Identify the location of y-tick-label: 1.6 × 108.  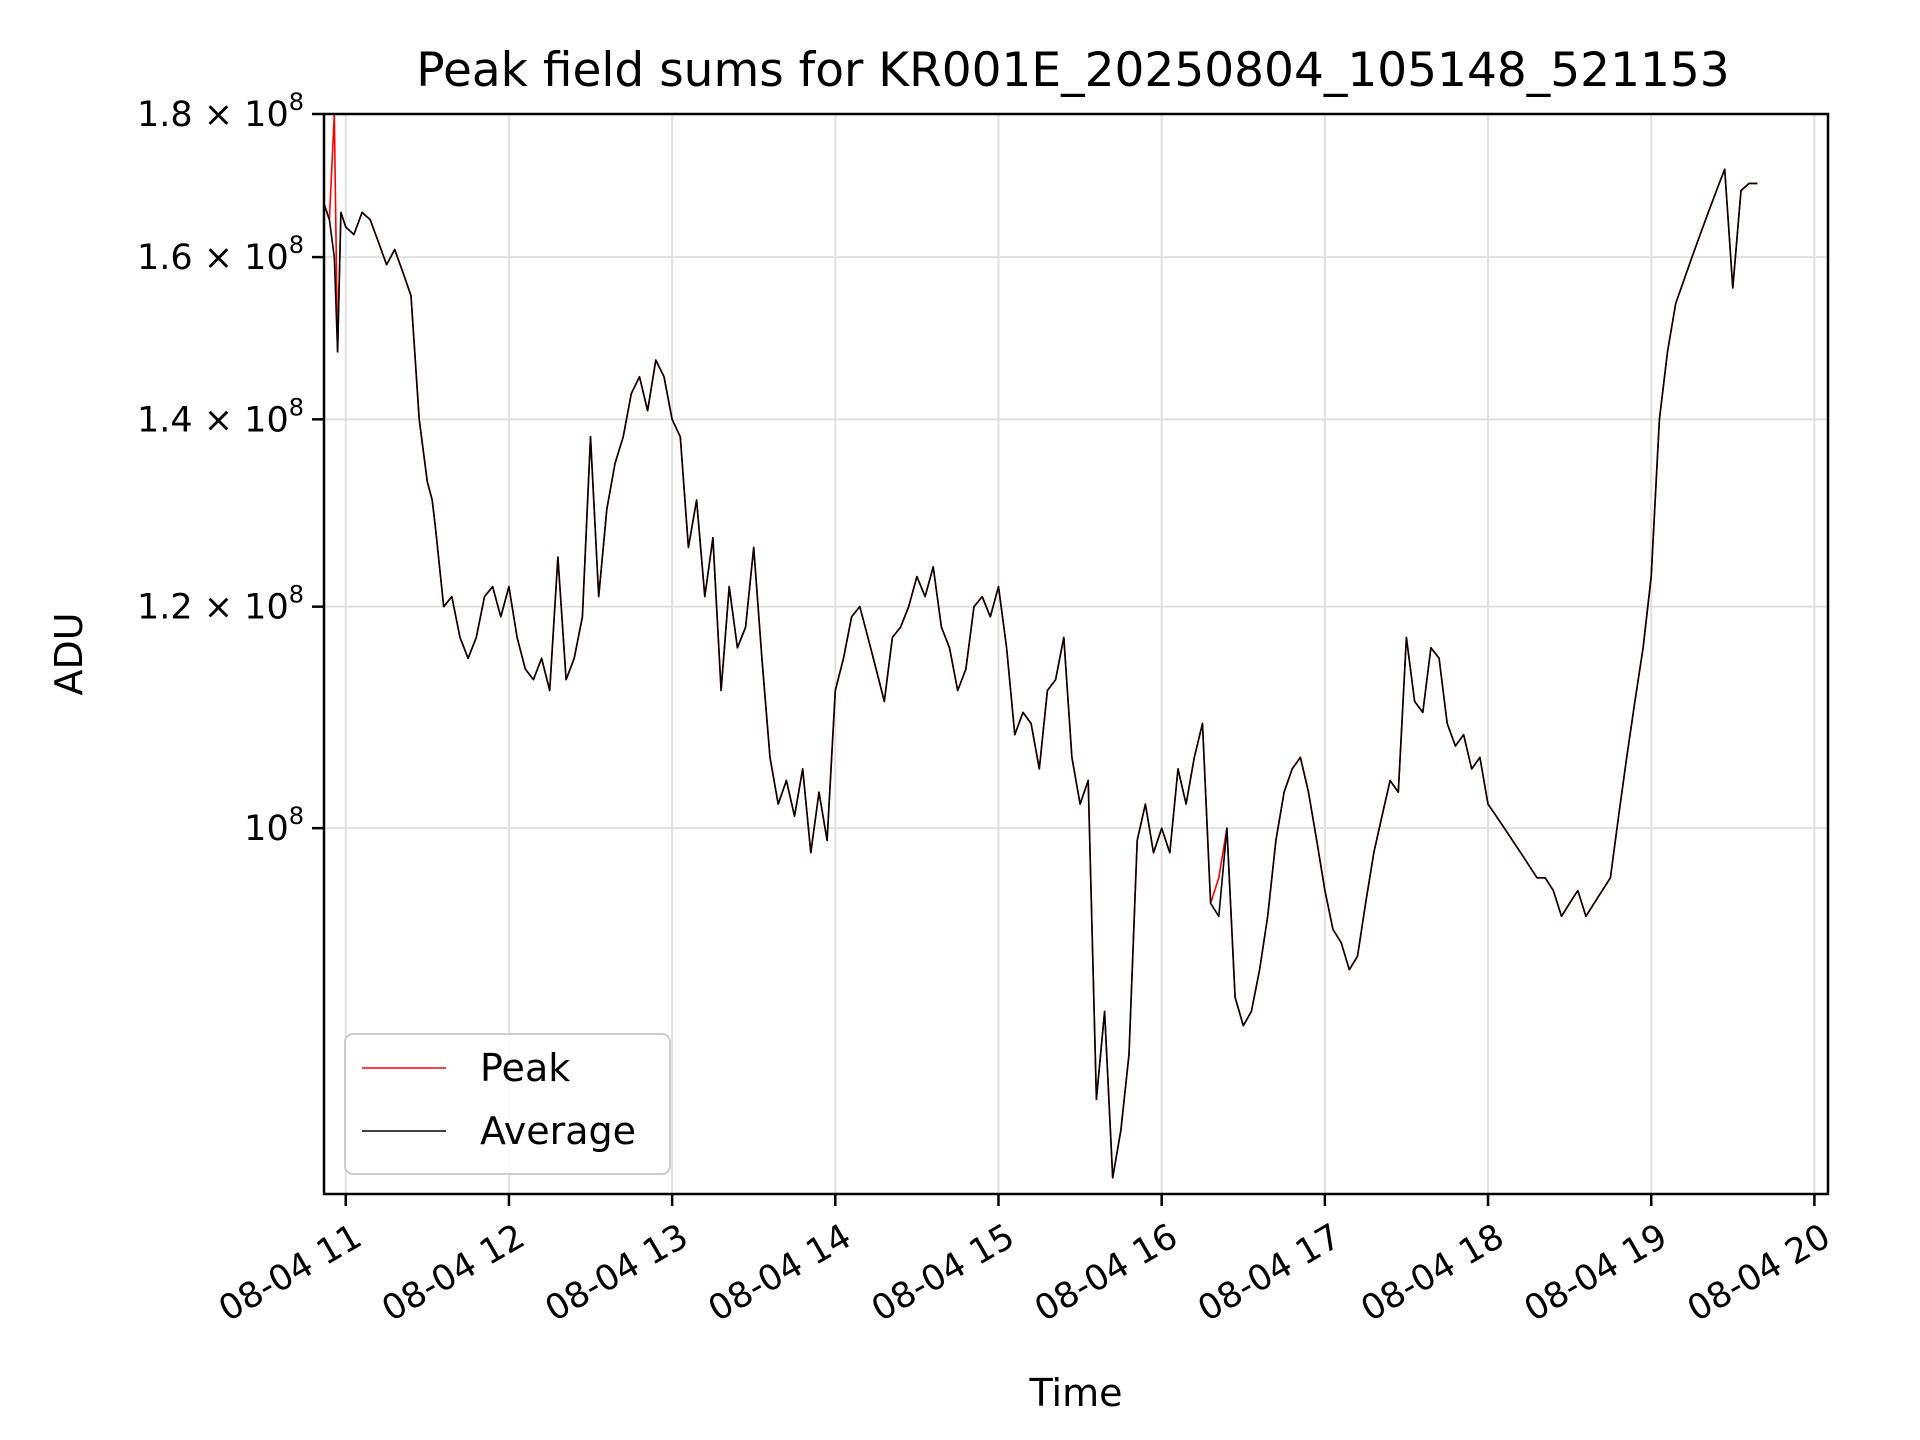
(220, 254).